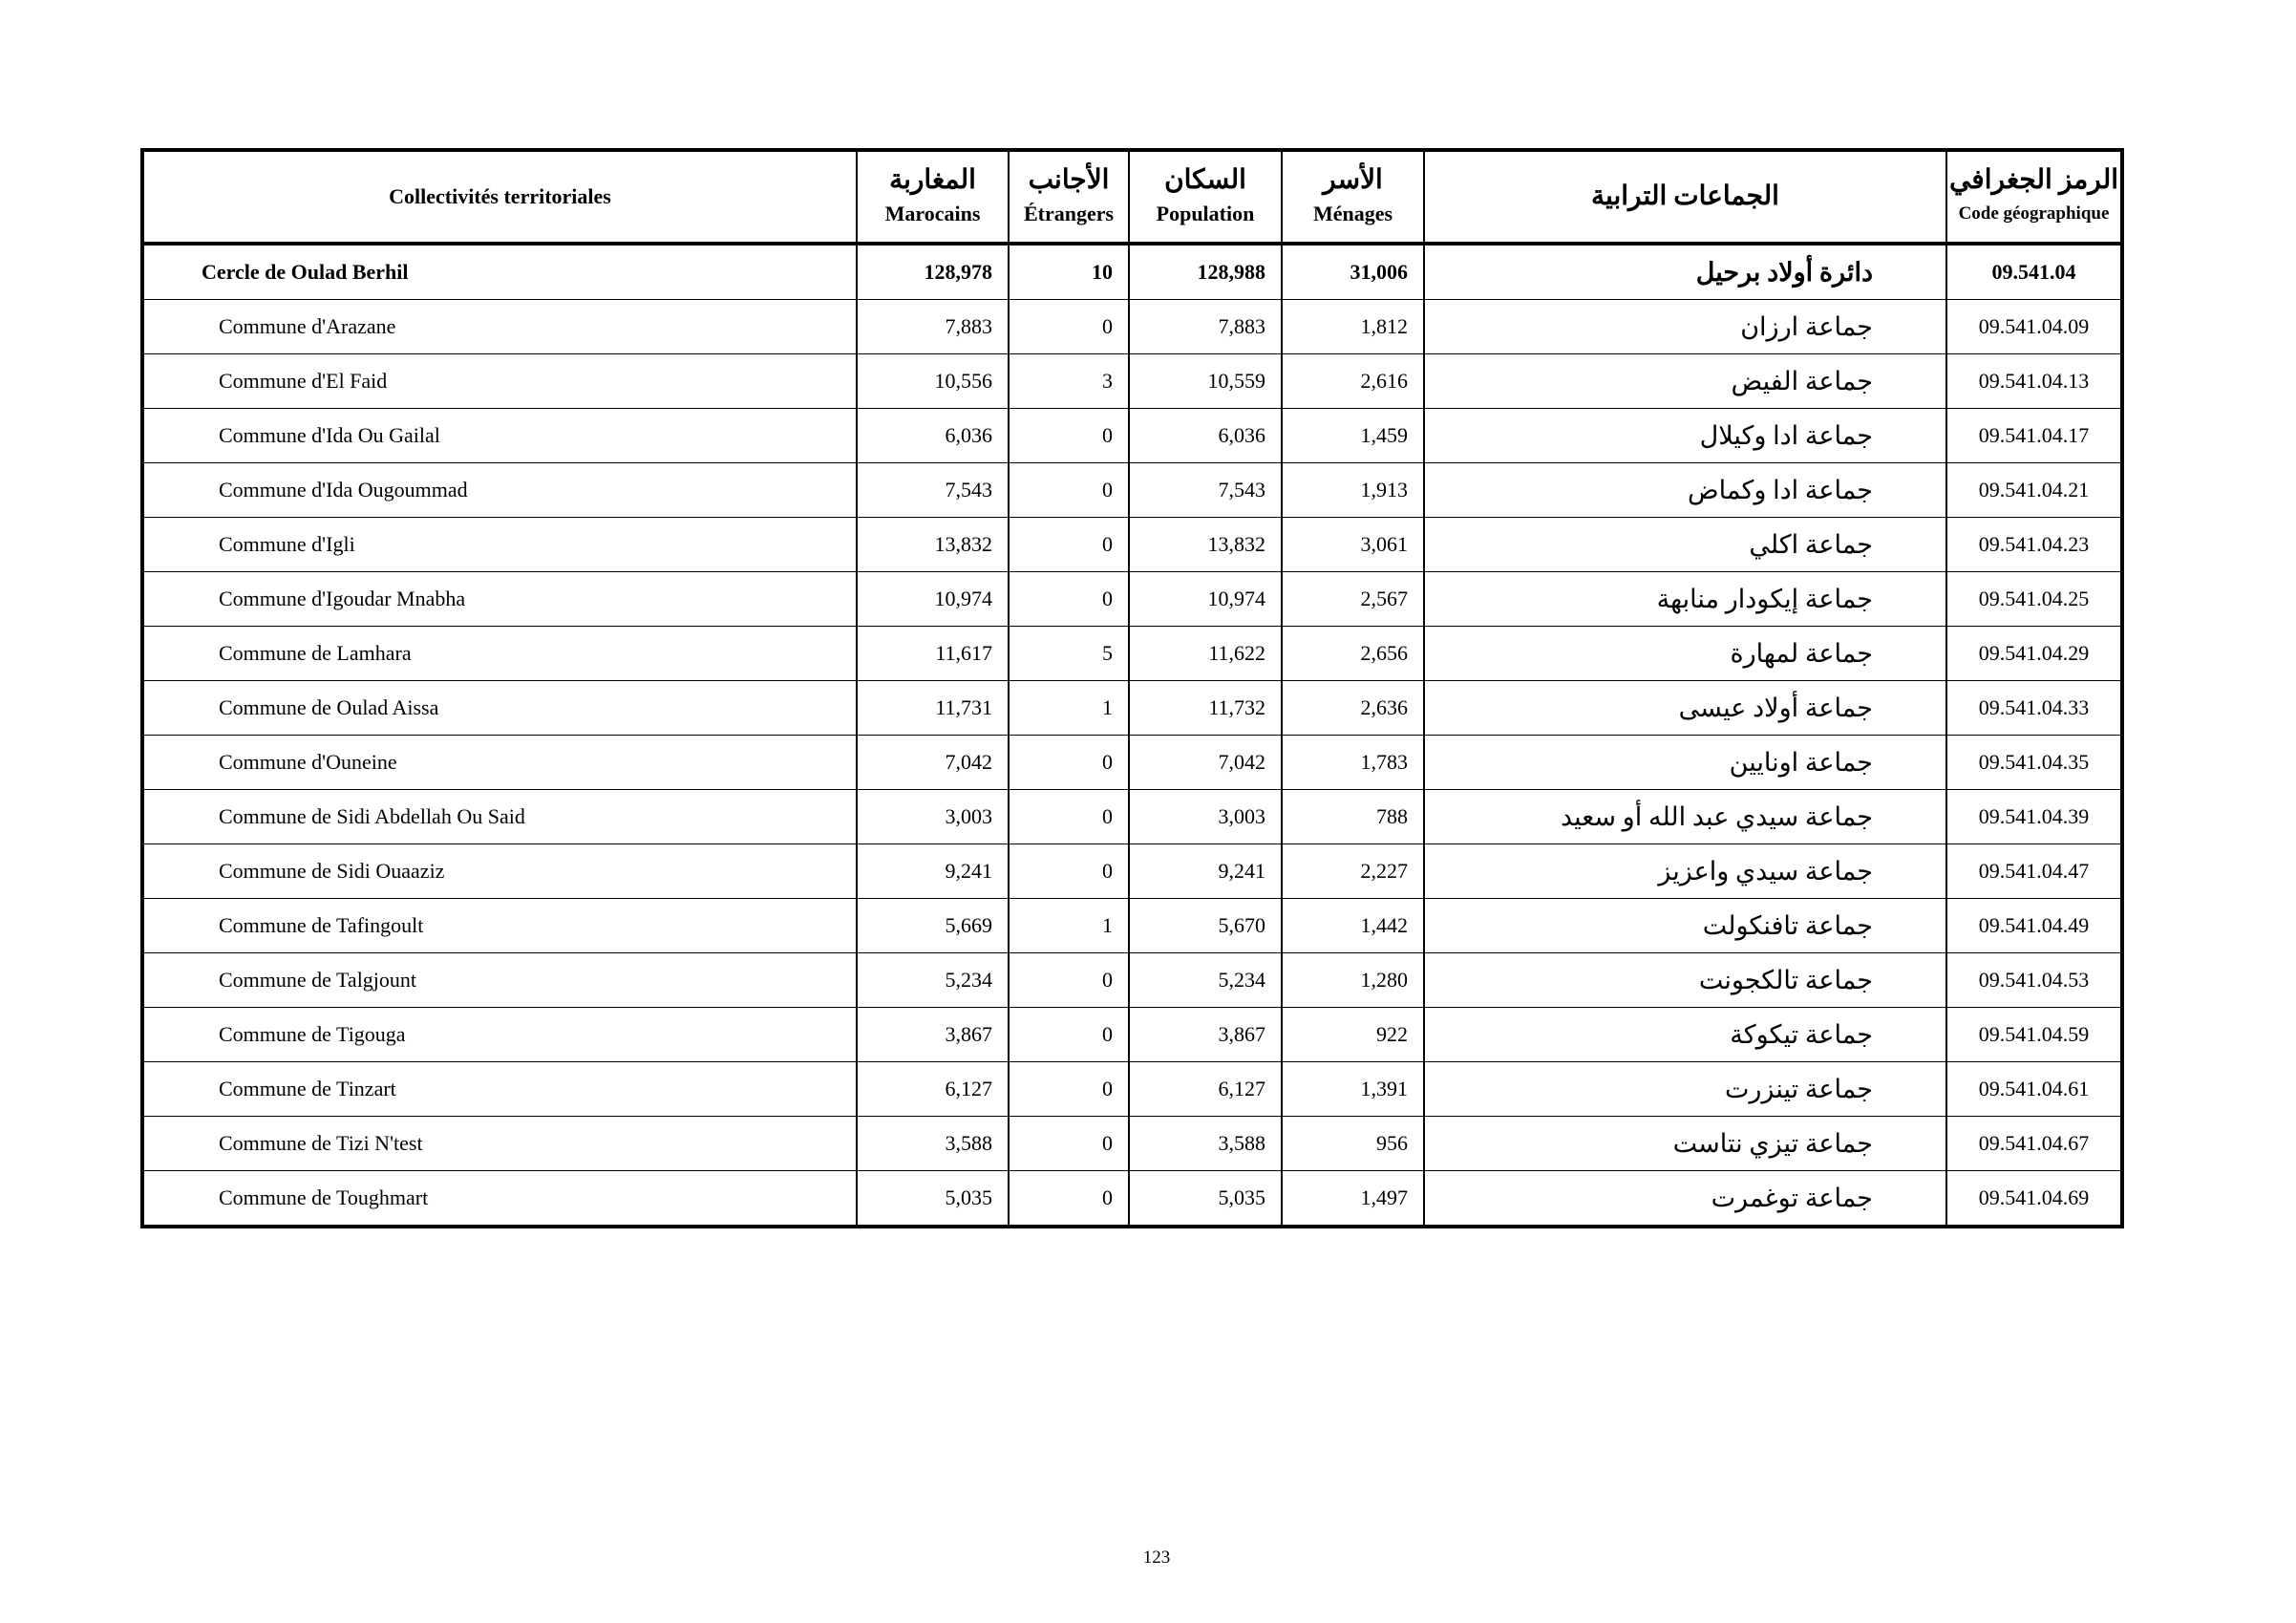 Image resolution: width=2296 pixels, height=1623 pixels. Describe the element at coordinates (2034, 1035) in the screenshot. I see `geo-code: 09.541.04.59` at that location.